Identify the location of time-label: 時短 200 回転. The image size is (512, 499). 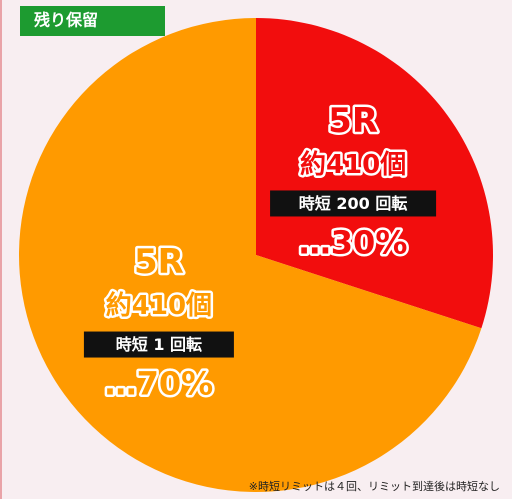
(353, 203).